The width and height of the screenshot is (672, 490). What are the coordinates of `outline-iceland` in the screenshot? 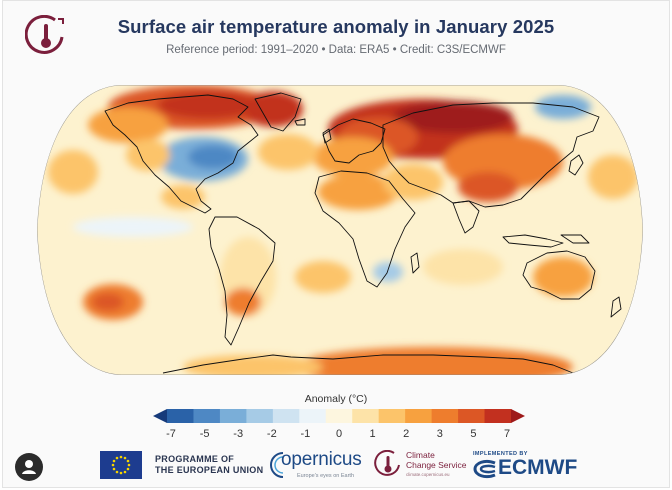 It's located at (300, 122).